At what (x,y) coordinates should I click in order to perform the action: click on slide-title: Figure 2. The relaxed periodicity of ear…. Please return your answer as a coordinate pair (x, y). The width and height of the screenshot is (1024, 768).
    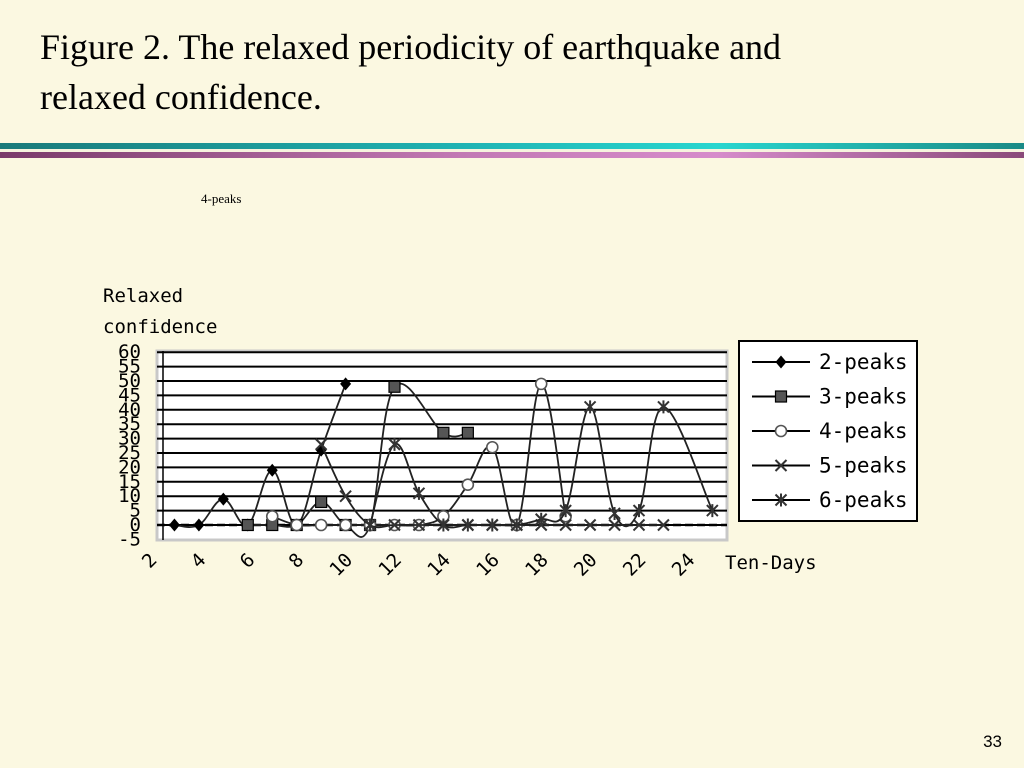
    Looking at the image, I should click on (490, 72).